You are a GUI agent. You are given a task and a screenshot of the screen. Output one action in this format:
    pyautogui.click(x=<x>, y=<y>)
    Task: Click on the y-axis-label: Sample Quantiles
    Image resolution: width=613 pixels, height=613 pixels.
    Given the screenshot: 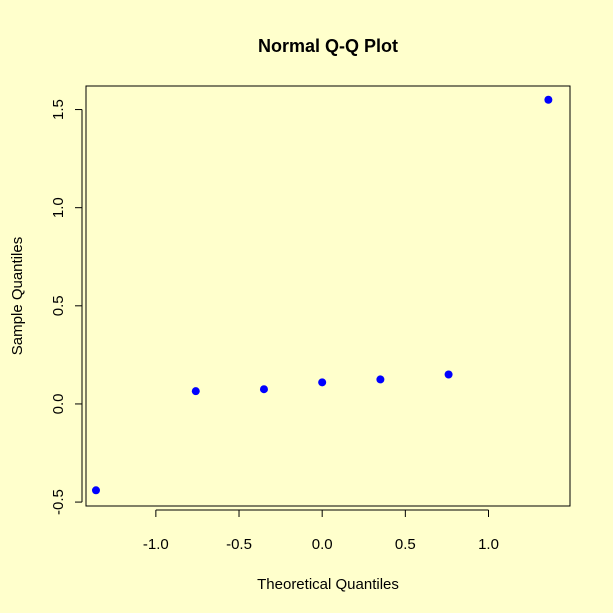 What is the action you would take?
    pyautogui.click(x=17, y=296)
    